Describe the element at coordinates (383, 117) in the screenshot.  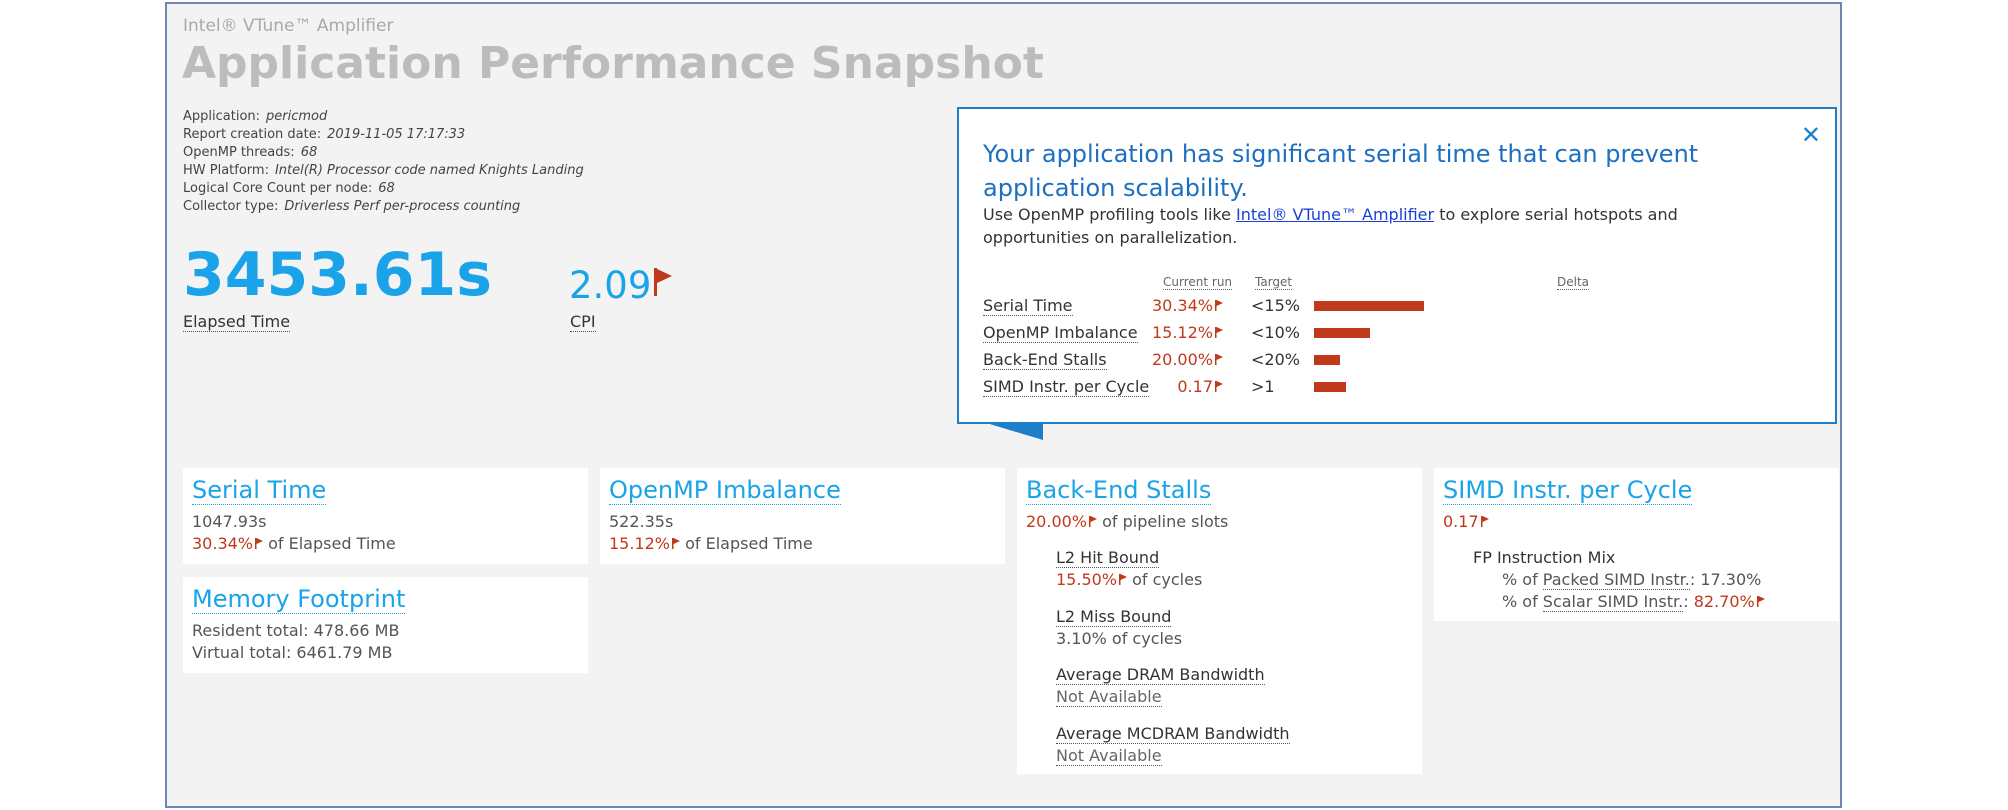
I see `meta-row: Application: pericmod` at that location.